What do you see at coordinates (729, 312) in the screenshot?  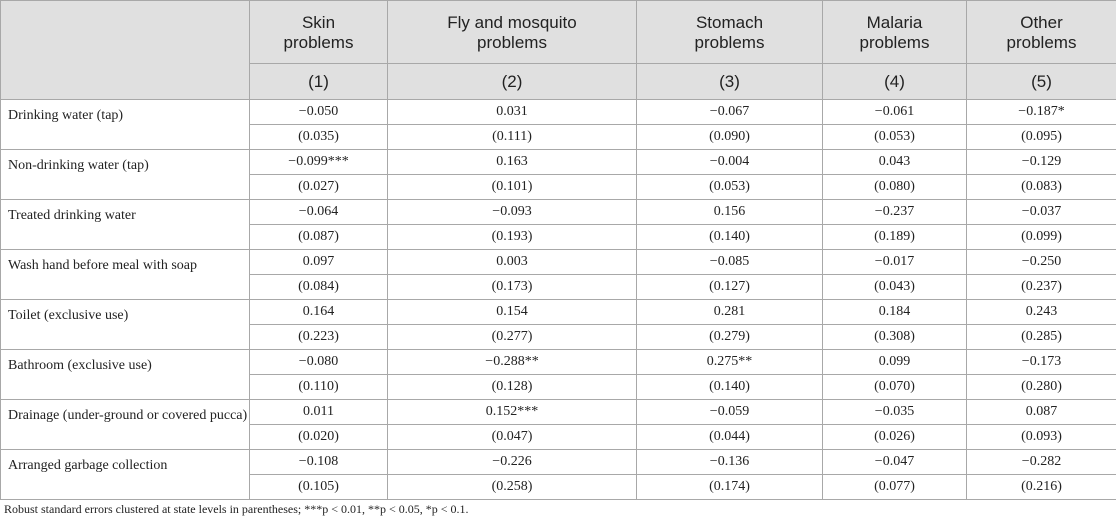 I see `coefficient-cell: 0.281` at bounding box center [729, 312].